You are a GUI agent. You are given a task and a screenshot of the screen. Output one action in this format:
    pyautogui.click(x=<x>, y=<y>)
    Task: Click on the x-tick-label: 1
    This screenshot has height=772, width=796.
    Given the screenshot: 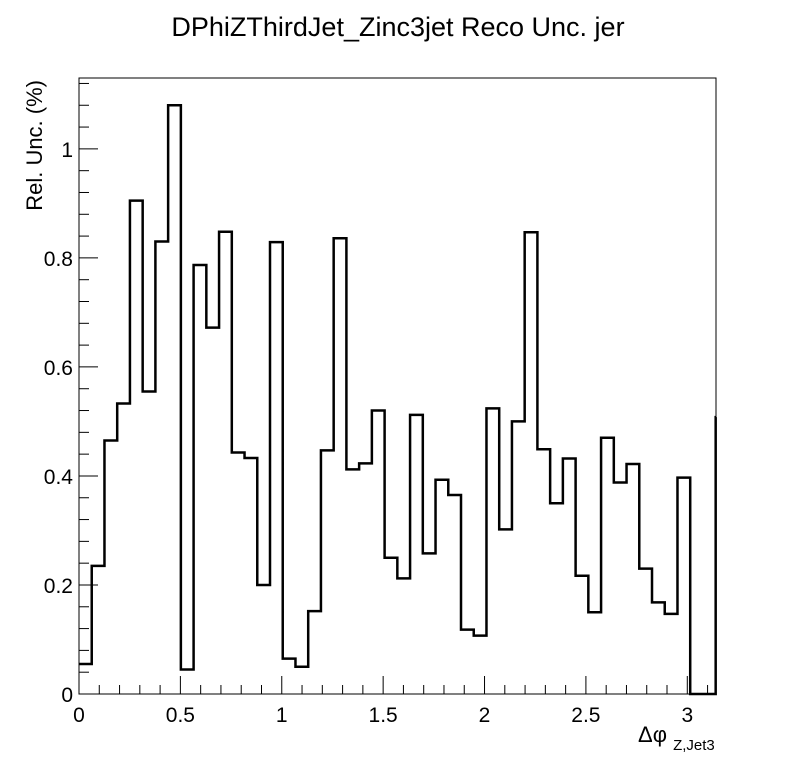 What is the action you would take?
    pyautogui.click(x=282, y=715)
    